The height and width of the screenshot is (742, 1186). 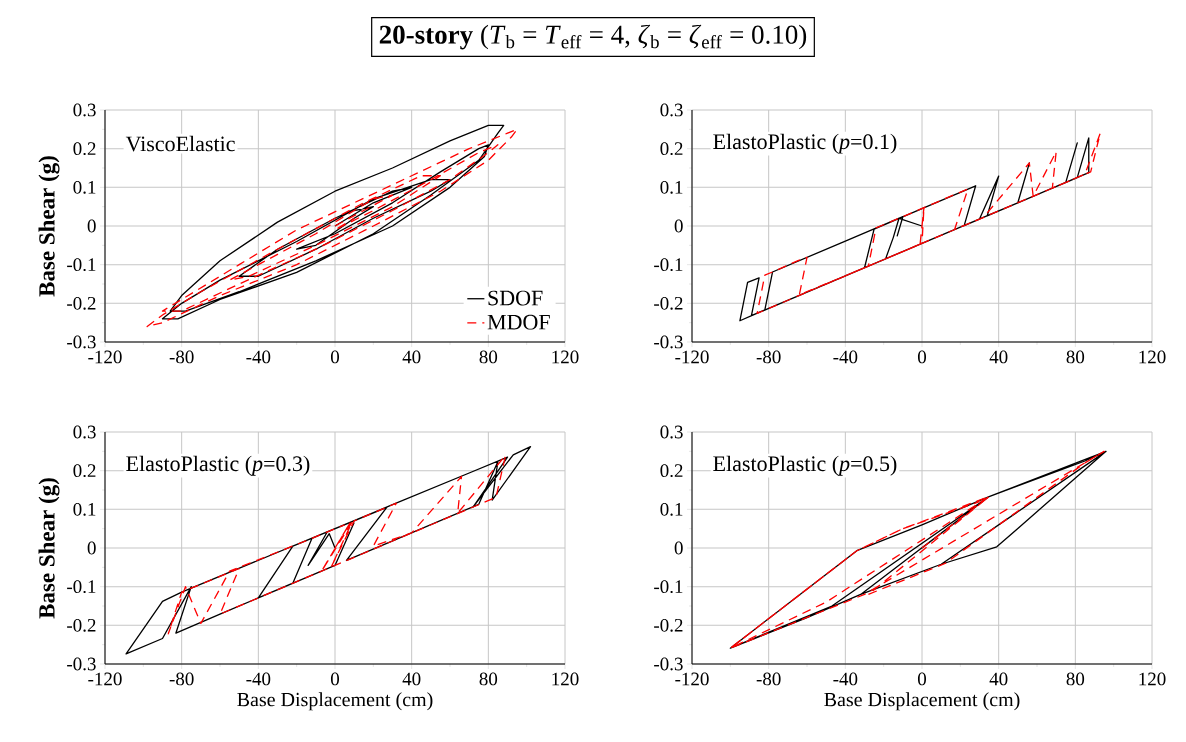 What do you see at coordinates (518, 322) in the screenshot?
I see `legend-label: MDOF` at bounding box center [518, 322].